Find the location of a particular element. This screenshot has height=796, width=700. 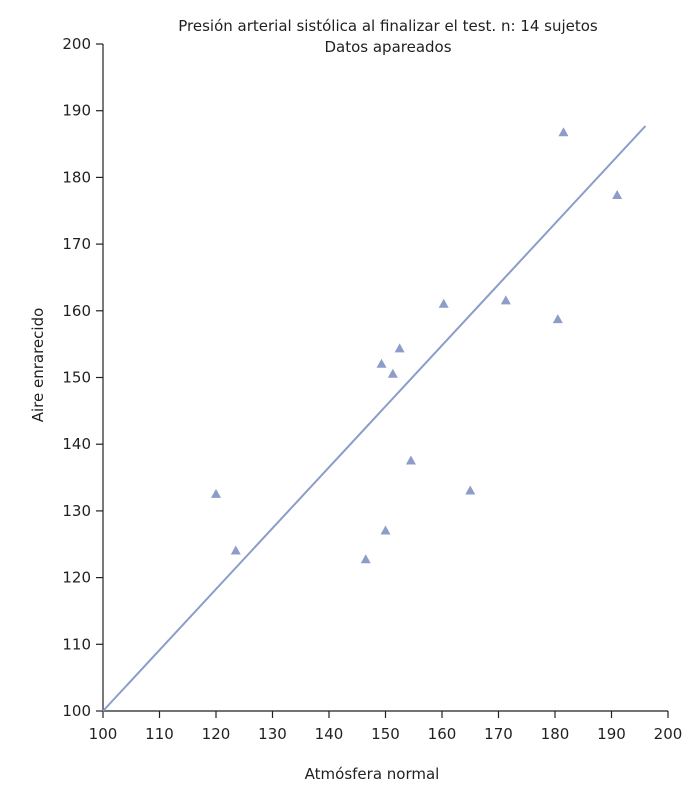

y-tick-label: 120 is located at coordinates (76, 578).